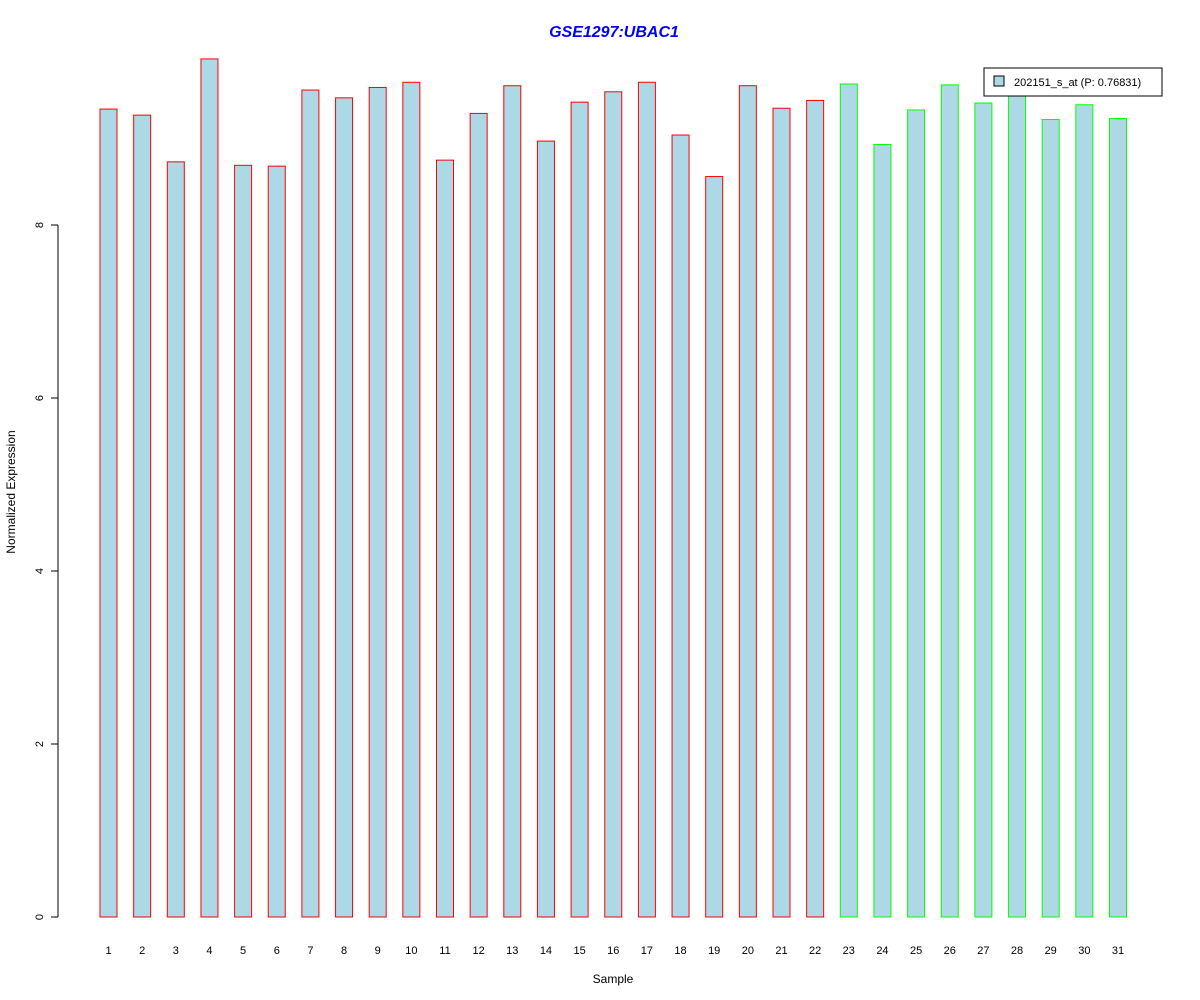 This screenshot has height=1000, width=1200. Describe the element at coordinates (209, 951) in the screenshot. I see `x-tick-label: 4` at that location.